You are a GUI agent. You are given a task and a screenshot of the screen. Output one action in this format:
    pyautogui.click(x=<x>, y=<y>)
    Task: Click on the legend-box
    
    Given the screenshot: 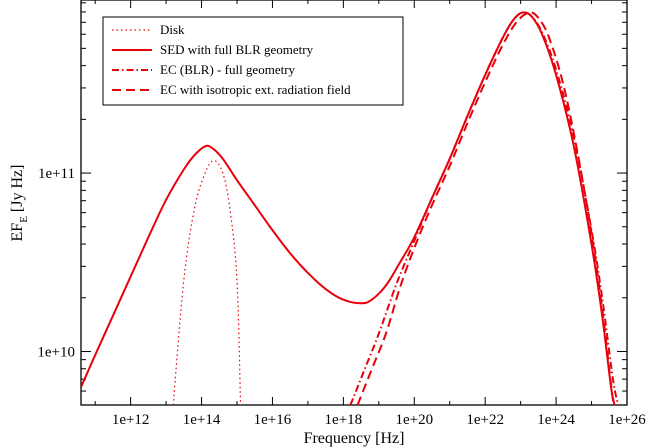 What is the action you would take?
    pyautogui.click(x=253, y=61)
    